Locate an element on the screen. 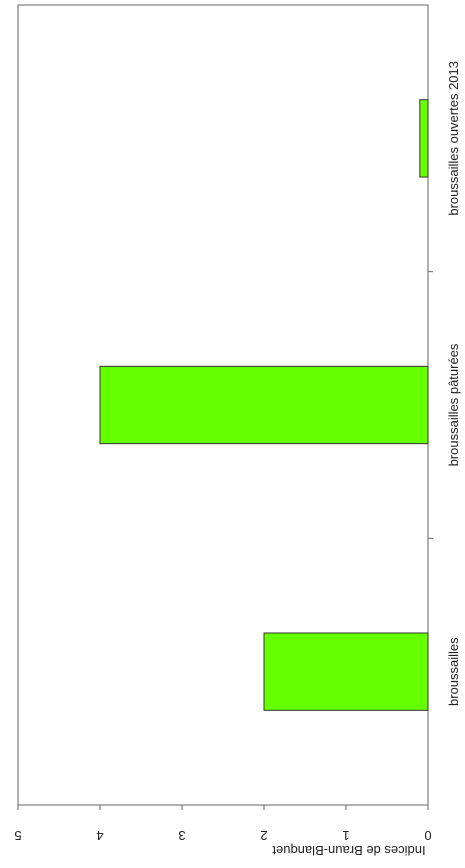 This screenshot has width=465, height=868. value-tick-label: 0 is located at coordinates (427, 835).